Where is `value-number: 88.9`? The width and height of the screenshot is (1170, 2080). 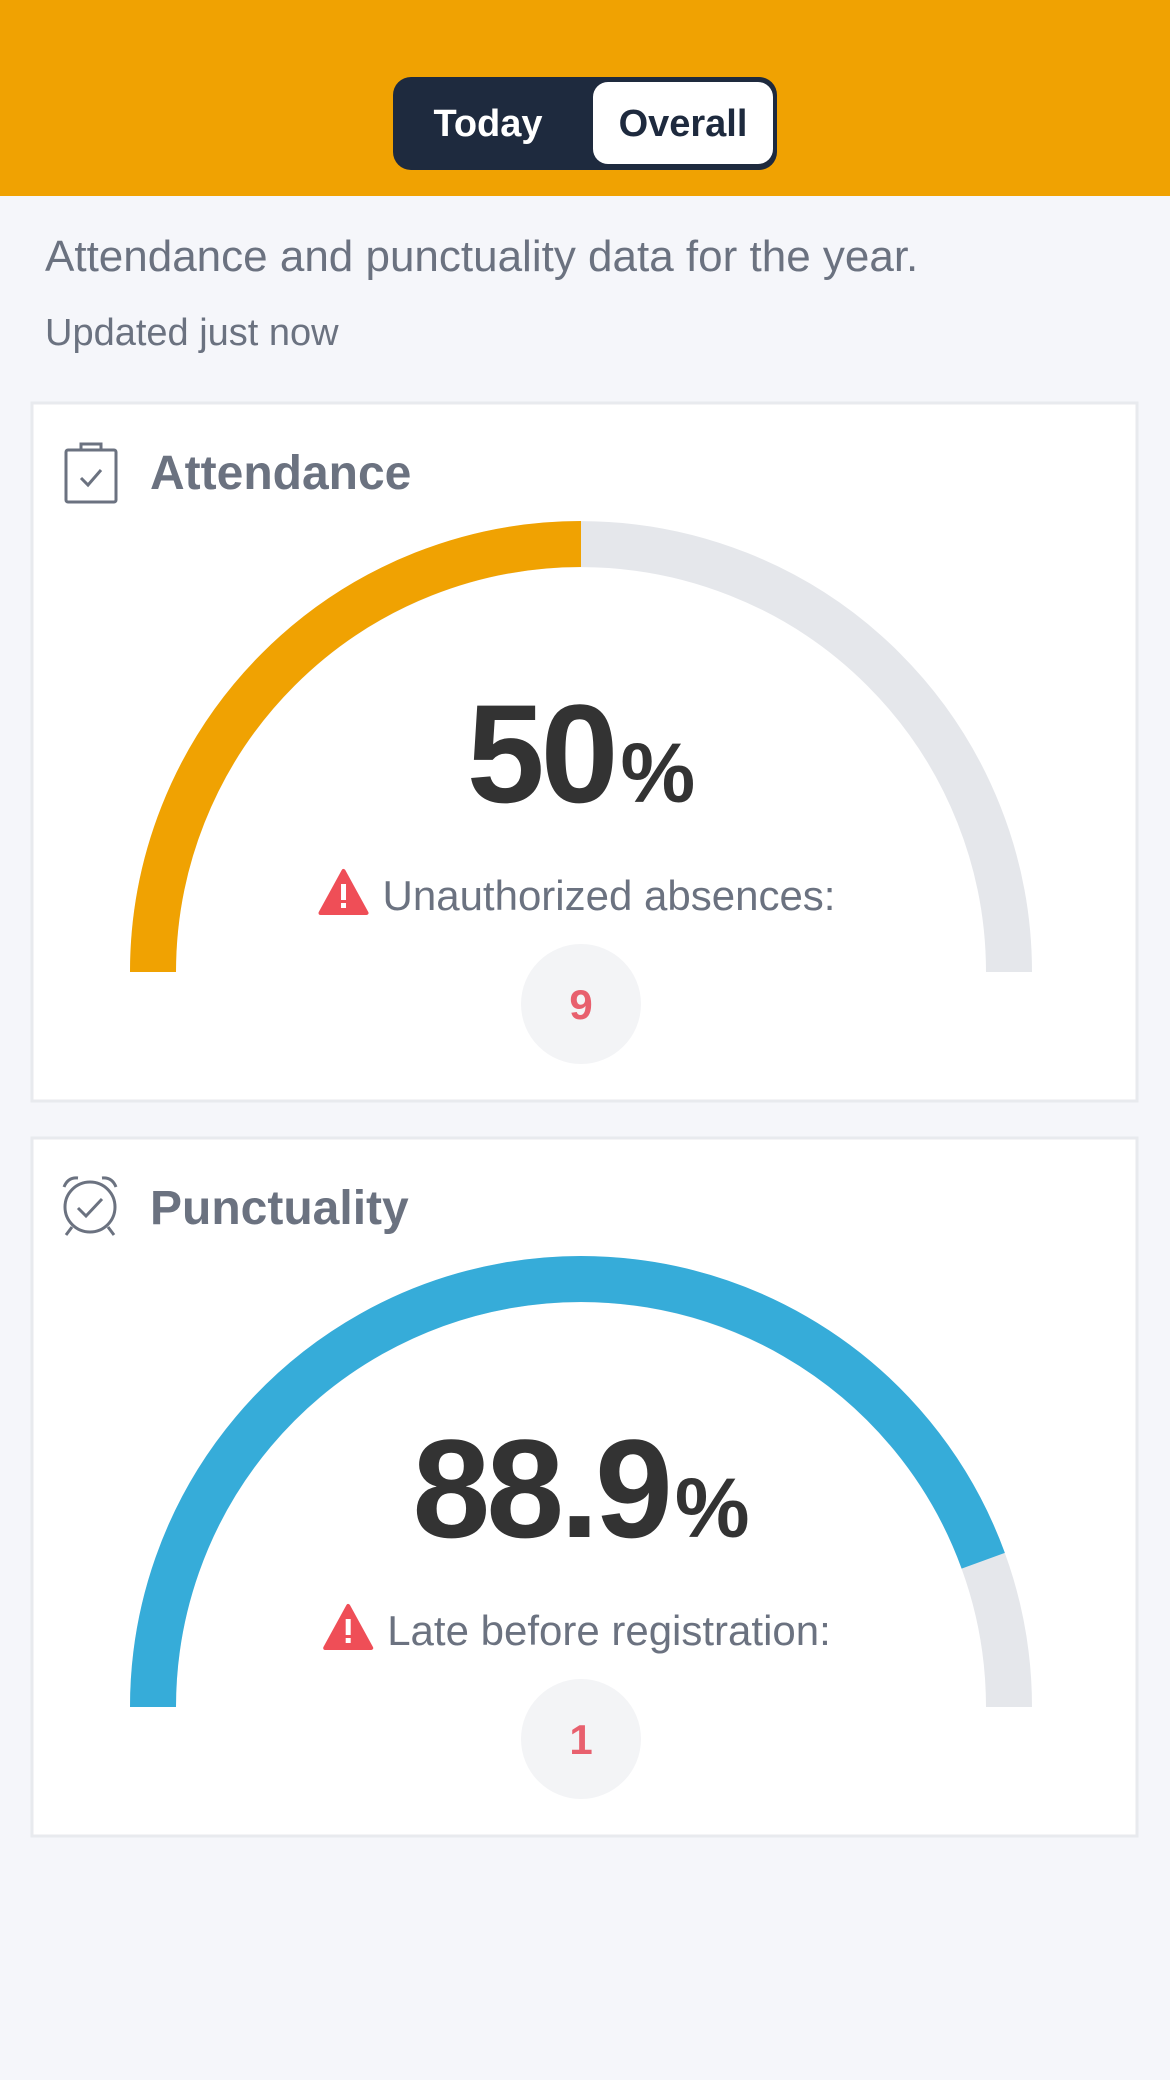
value-number: 88.9 is located at coordinates (540, 1488).